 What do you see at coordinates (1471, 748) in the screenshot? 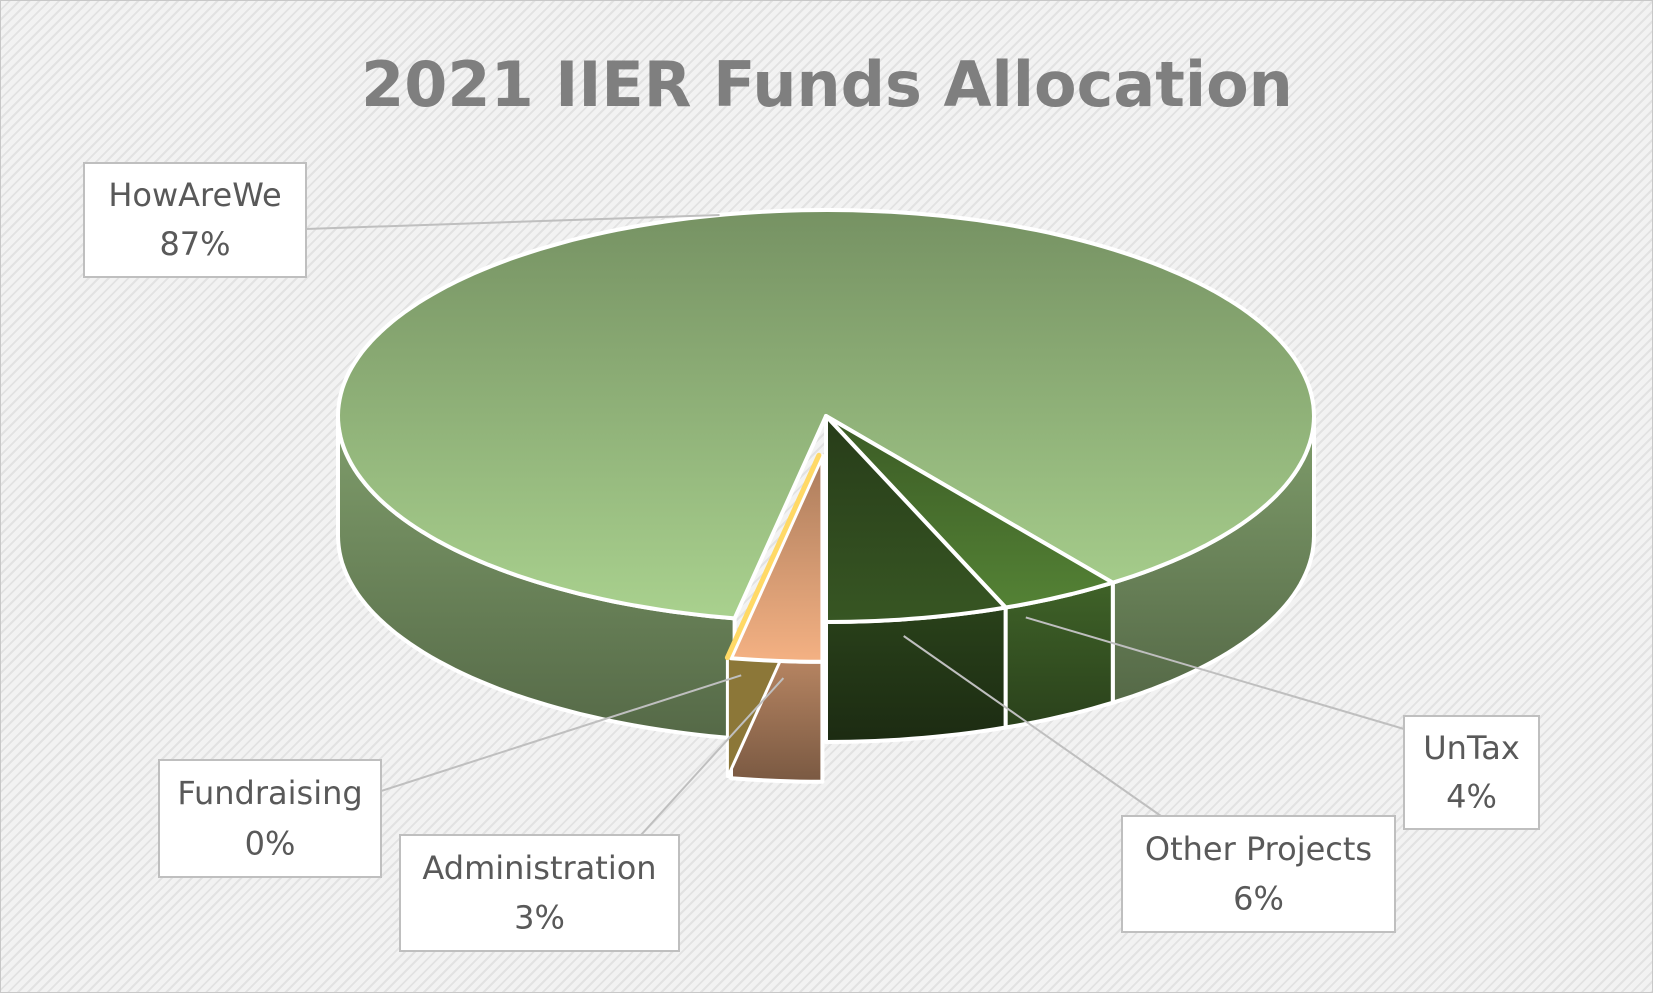
I see `category-label: UnTax` at bounding box center [1471, 748].